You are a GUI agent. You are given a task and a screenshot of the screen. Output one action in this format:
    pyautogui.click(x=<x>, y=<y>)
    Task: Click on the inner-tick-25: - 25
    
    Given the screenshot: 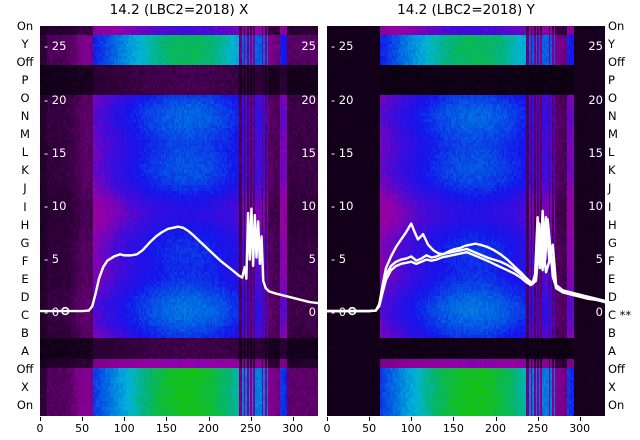 What is the action you would take?
    pyautogui.click(x=55, y=46)
    